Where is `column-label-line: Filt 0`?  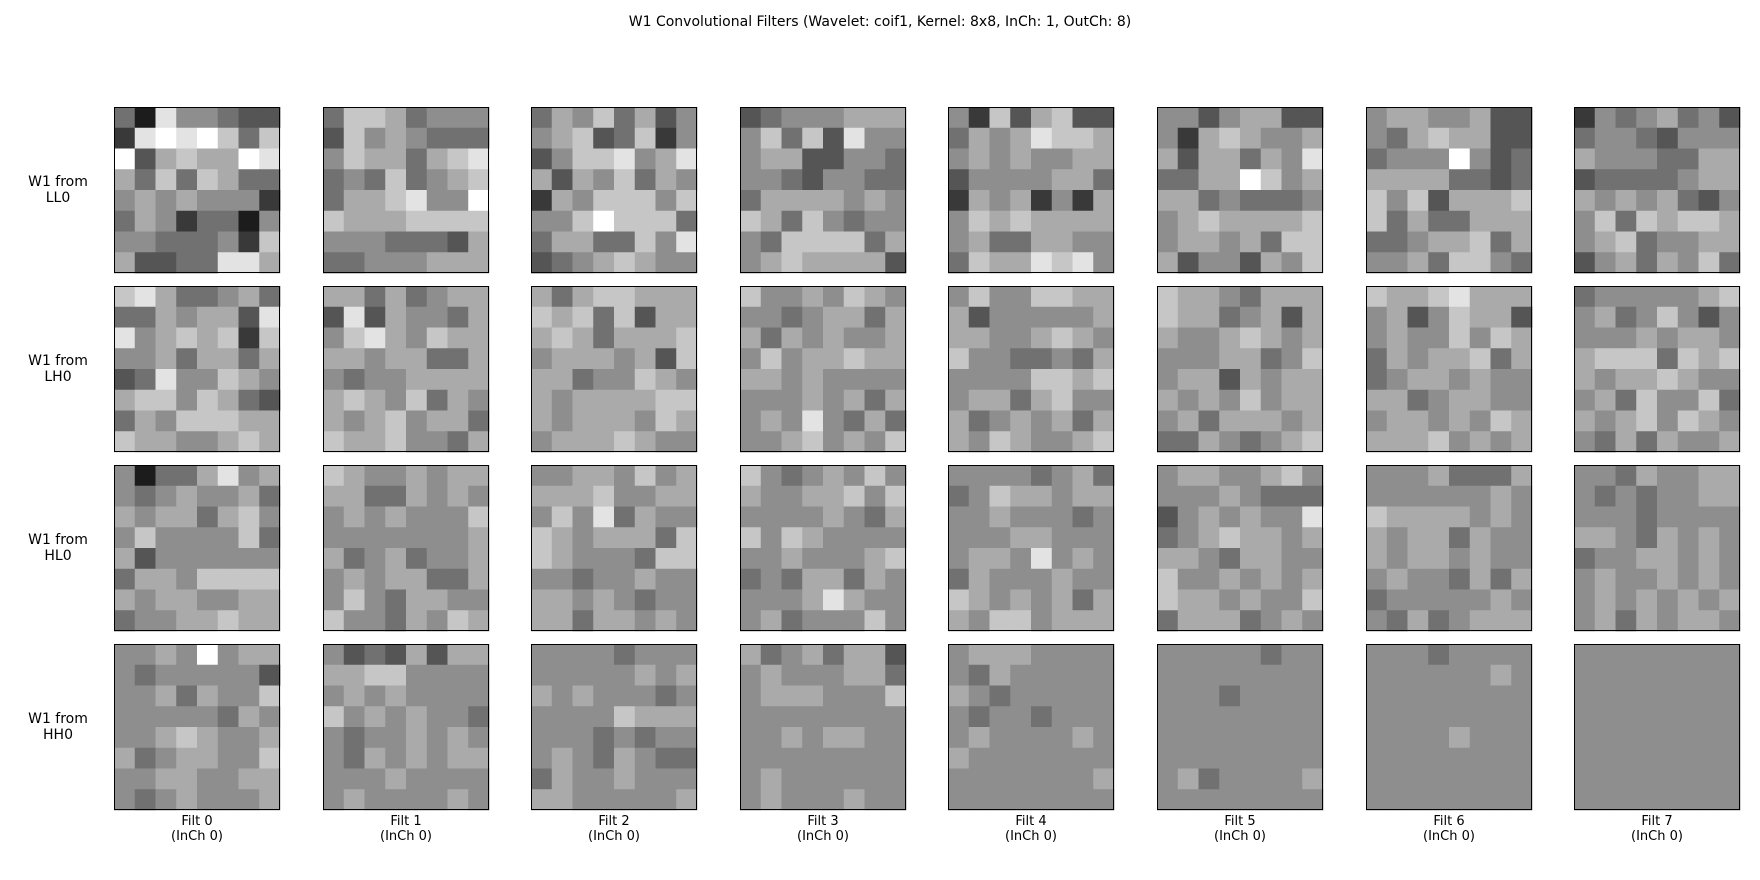 column-label-line: Filt 0 is located at coordinates (197, 821).